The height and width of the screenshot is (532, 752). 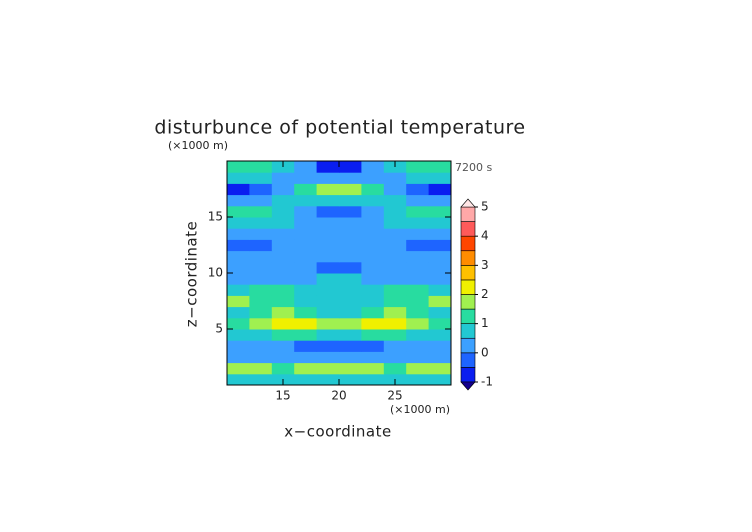 What do you see at coordinates (485, 207) in the screenshot?
I see `colorbar-tick-label: 5` at bounding box center [485, 207].